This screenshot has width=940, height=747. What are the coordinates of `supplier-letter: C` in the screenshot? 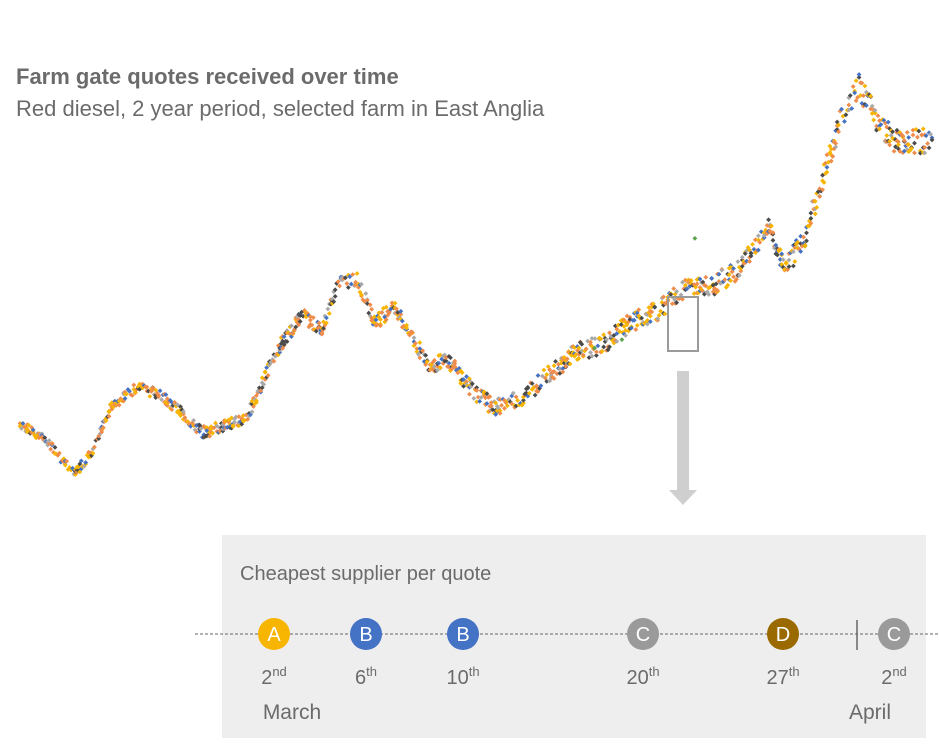 It's located at (643, 635).